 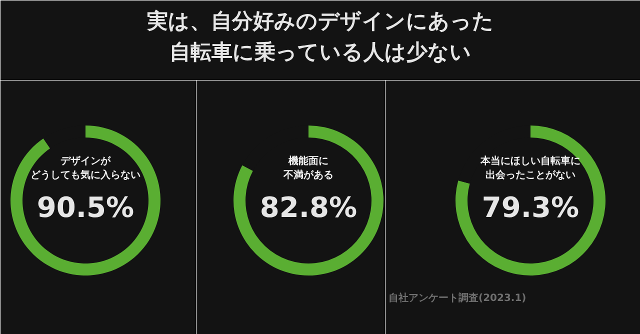 What do you see at coordinates (531, 207) in the screenshot?
I see `data-label: 79.3%` at bounding box center [531, 207].